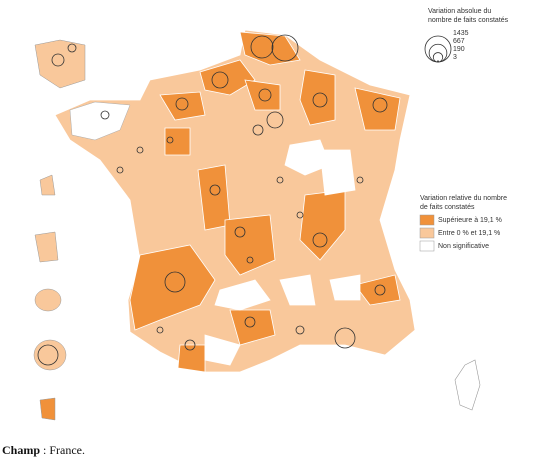 This screenshot has width=534, height=462. Describe the element at coordinates (64, 450) in the screenshot. I see `scope-text: : France.` at that location.